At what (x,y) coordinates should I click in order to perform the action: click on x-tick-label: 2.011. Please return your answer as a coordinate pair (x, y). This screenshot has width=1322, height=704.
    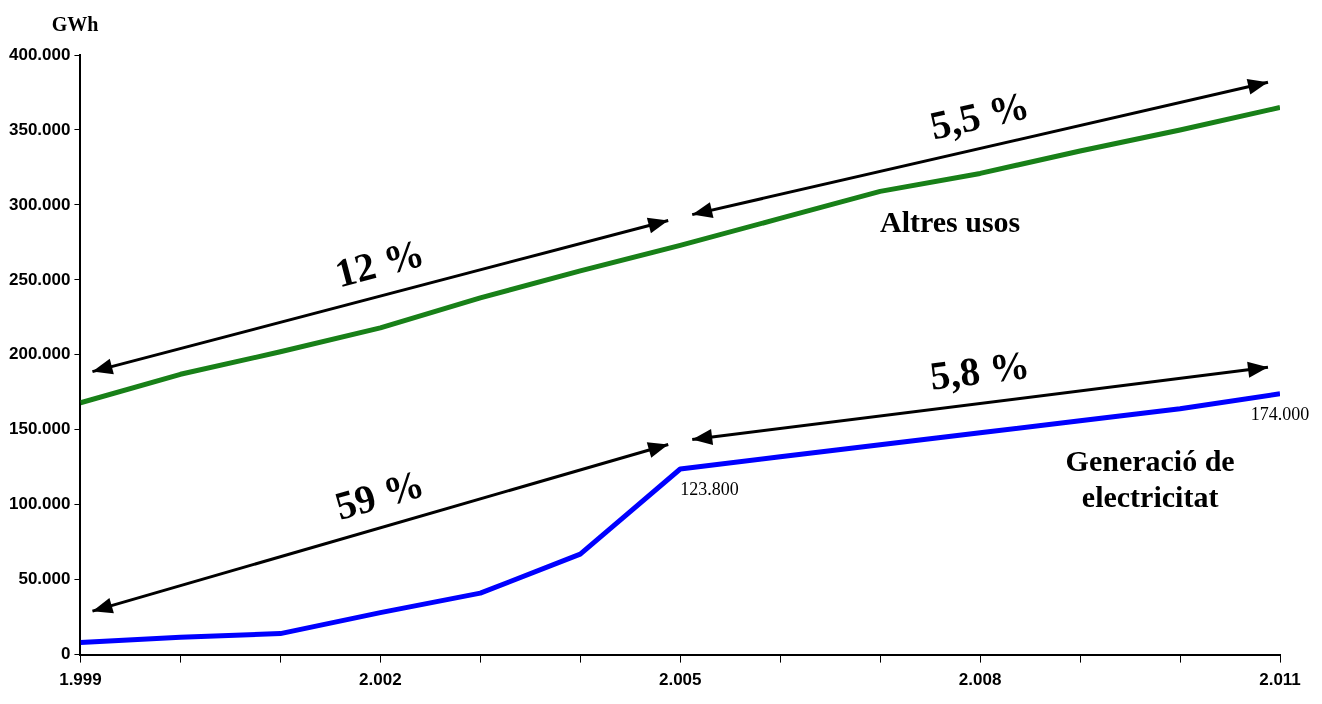
    Looking at the image, I should click on (1280, 680).